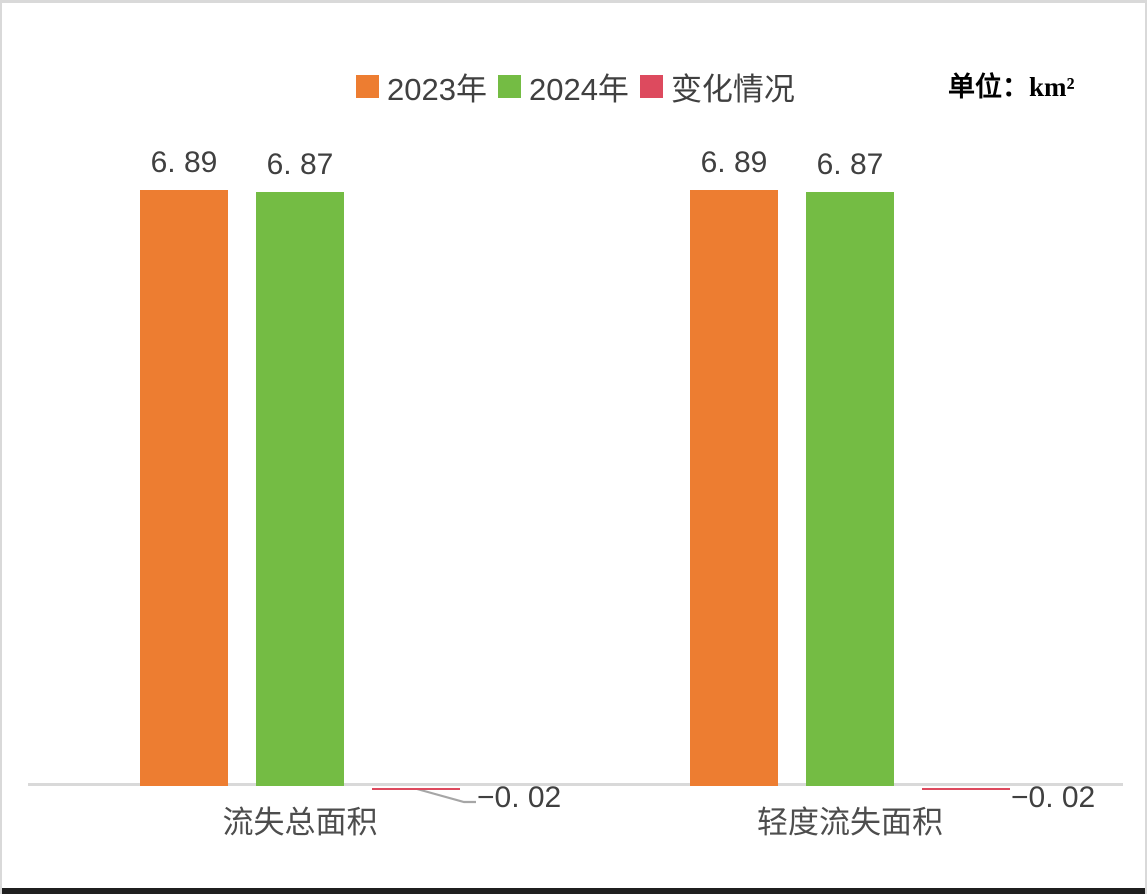 The image size is (1147, 894). What do you see at coordinates (850, 164) in the screenshot?
I see `value-label-series2-group2: 6. 87` at bounding box center [850, 164].